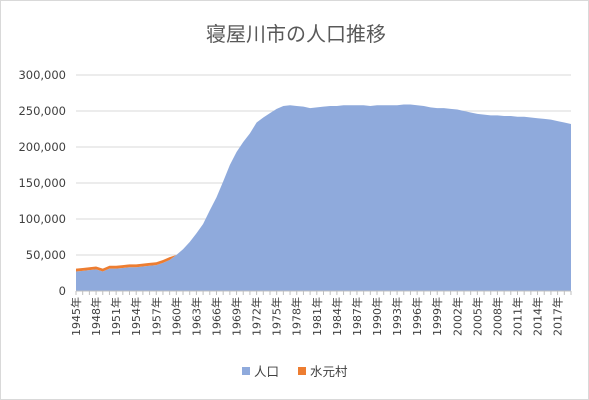 This screenshot has width=589, height=400. I want to click on x-tick-label: 1993年, so click(397, 316).